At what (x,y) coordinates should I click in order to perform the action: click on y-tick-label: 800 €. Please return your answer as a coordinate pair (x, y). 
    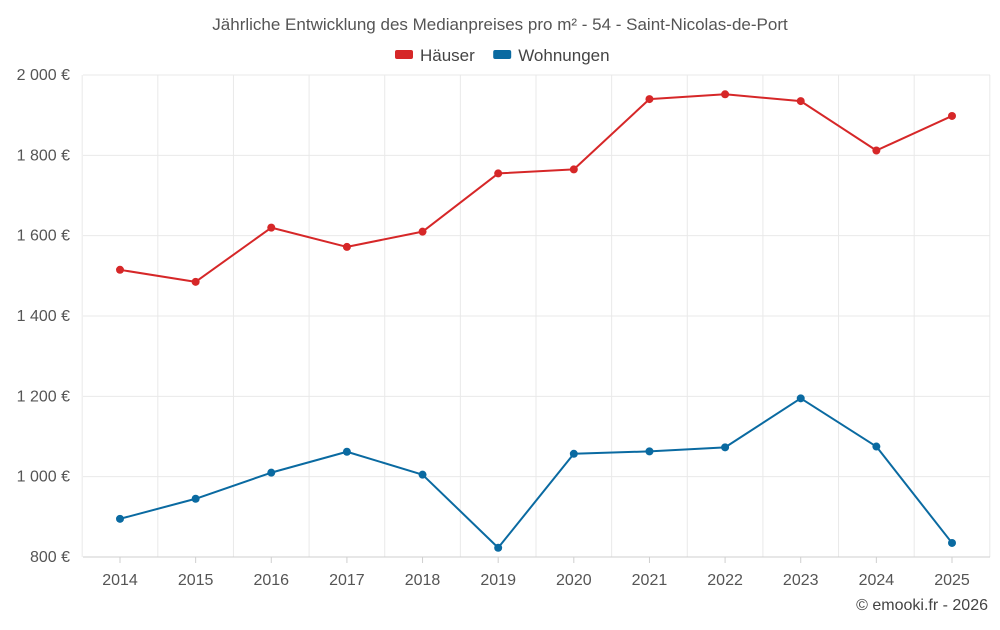
    Looking at the image, I should click on (50, 557).